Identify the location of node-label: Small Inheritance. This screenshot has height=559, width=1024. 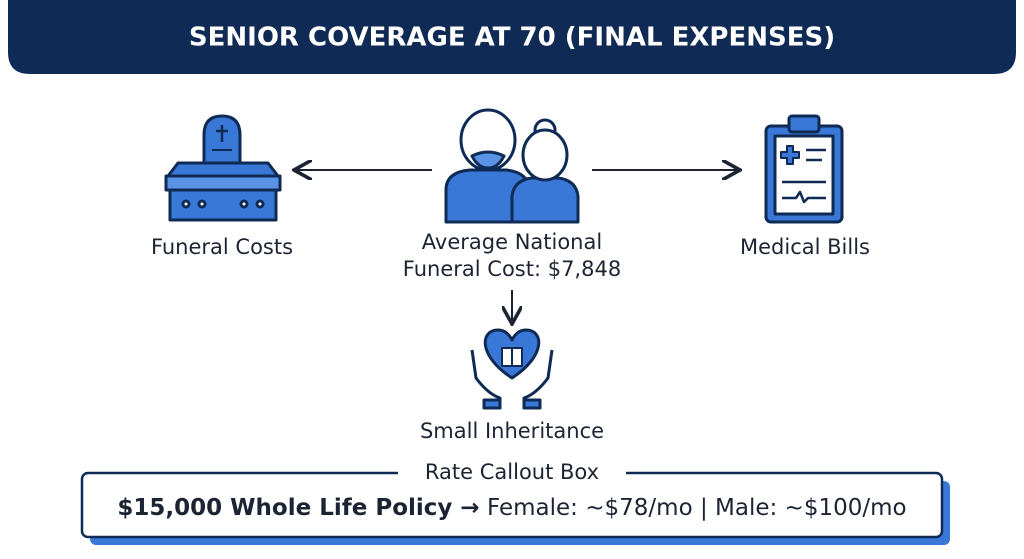
(512, 431).